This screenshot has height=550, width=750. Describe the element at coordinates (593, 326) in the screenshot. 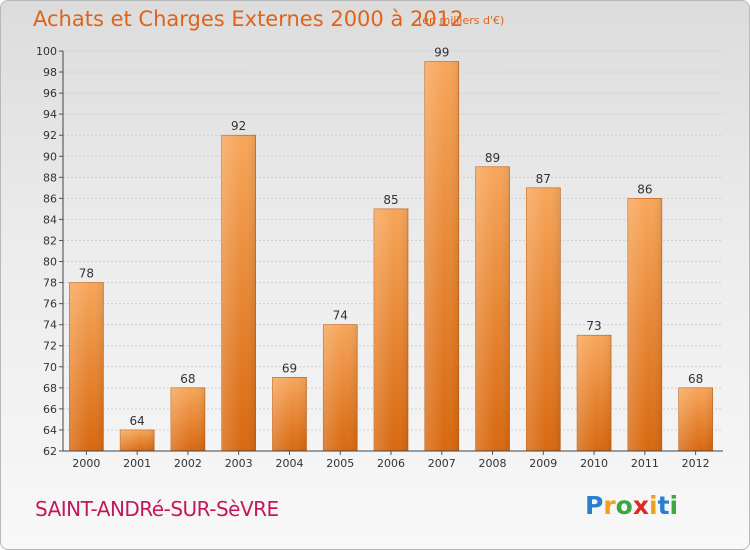

I see `data-label-2010: 73` at that location.